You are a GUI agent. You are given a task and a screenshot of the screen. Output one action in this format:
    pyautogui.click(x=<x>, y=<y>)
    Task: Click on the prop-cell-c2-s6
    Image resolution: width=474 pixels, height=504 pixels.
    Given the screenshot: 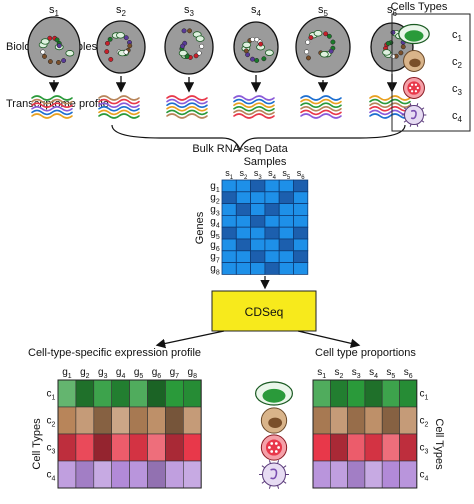 What is the action you would take?
    pyautogui.click(x=408, y=420)
    